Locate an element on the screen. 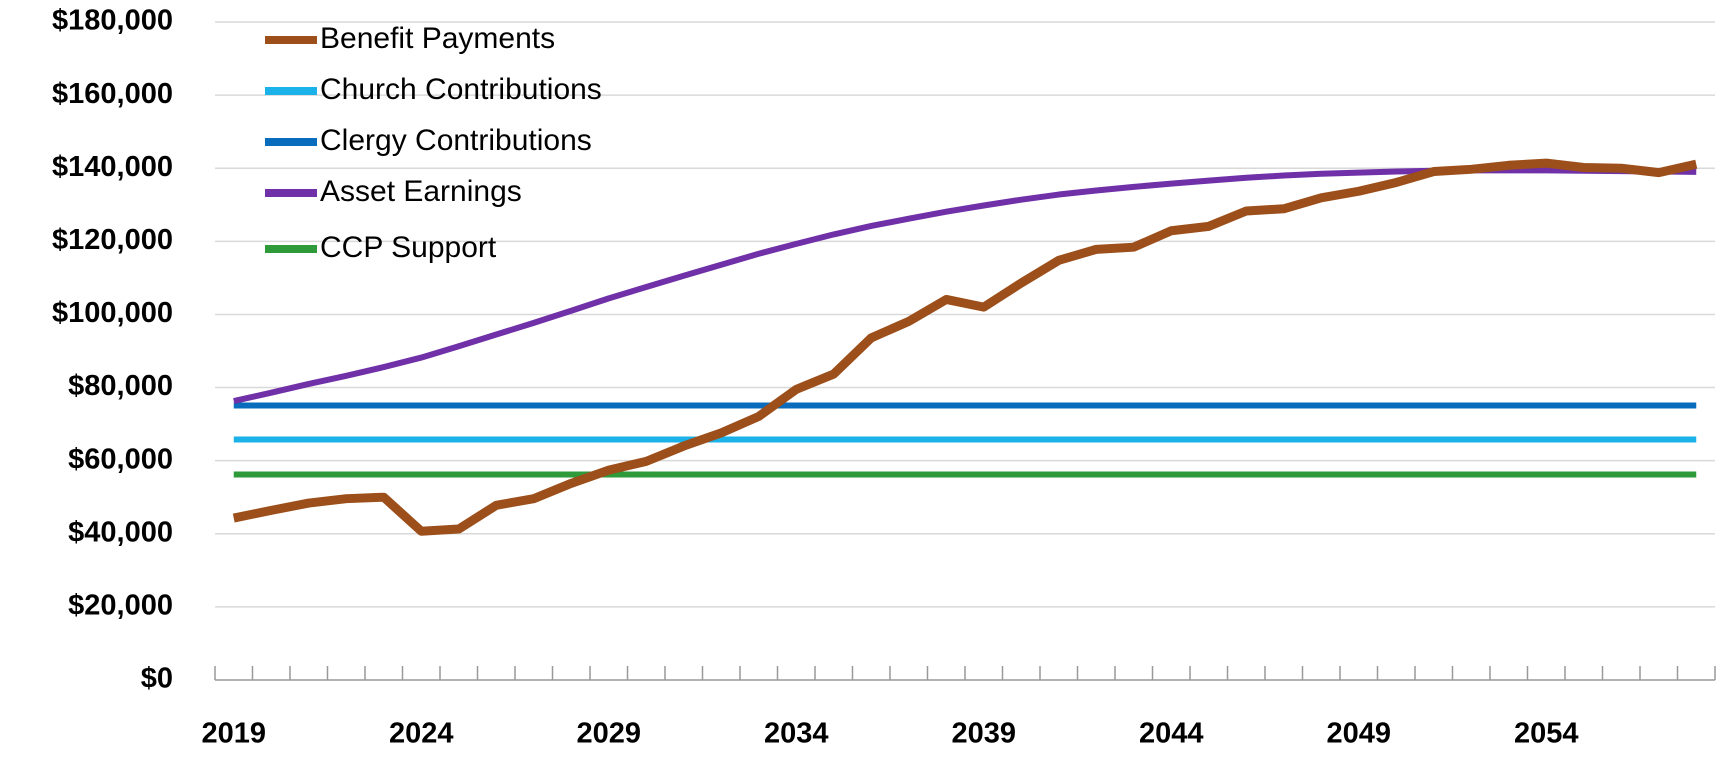 This screenshot has height=761, width=1723. y-tick-label: $60,000 is located at coordinates (120, 459).